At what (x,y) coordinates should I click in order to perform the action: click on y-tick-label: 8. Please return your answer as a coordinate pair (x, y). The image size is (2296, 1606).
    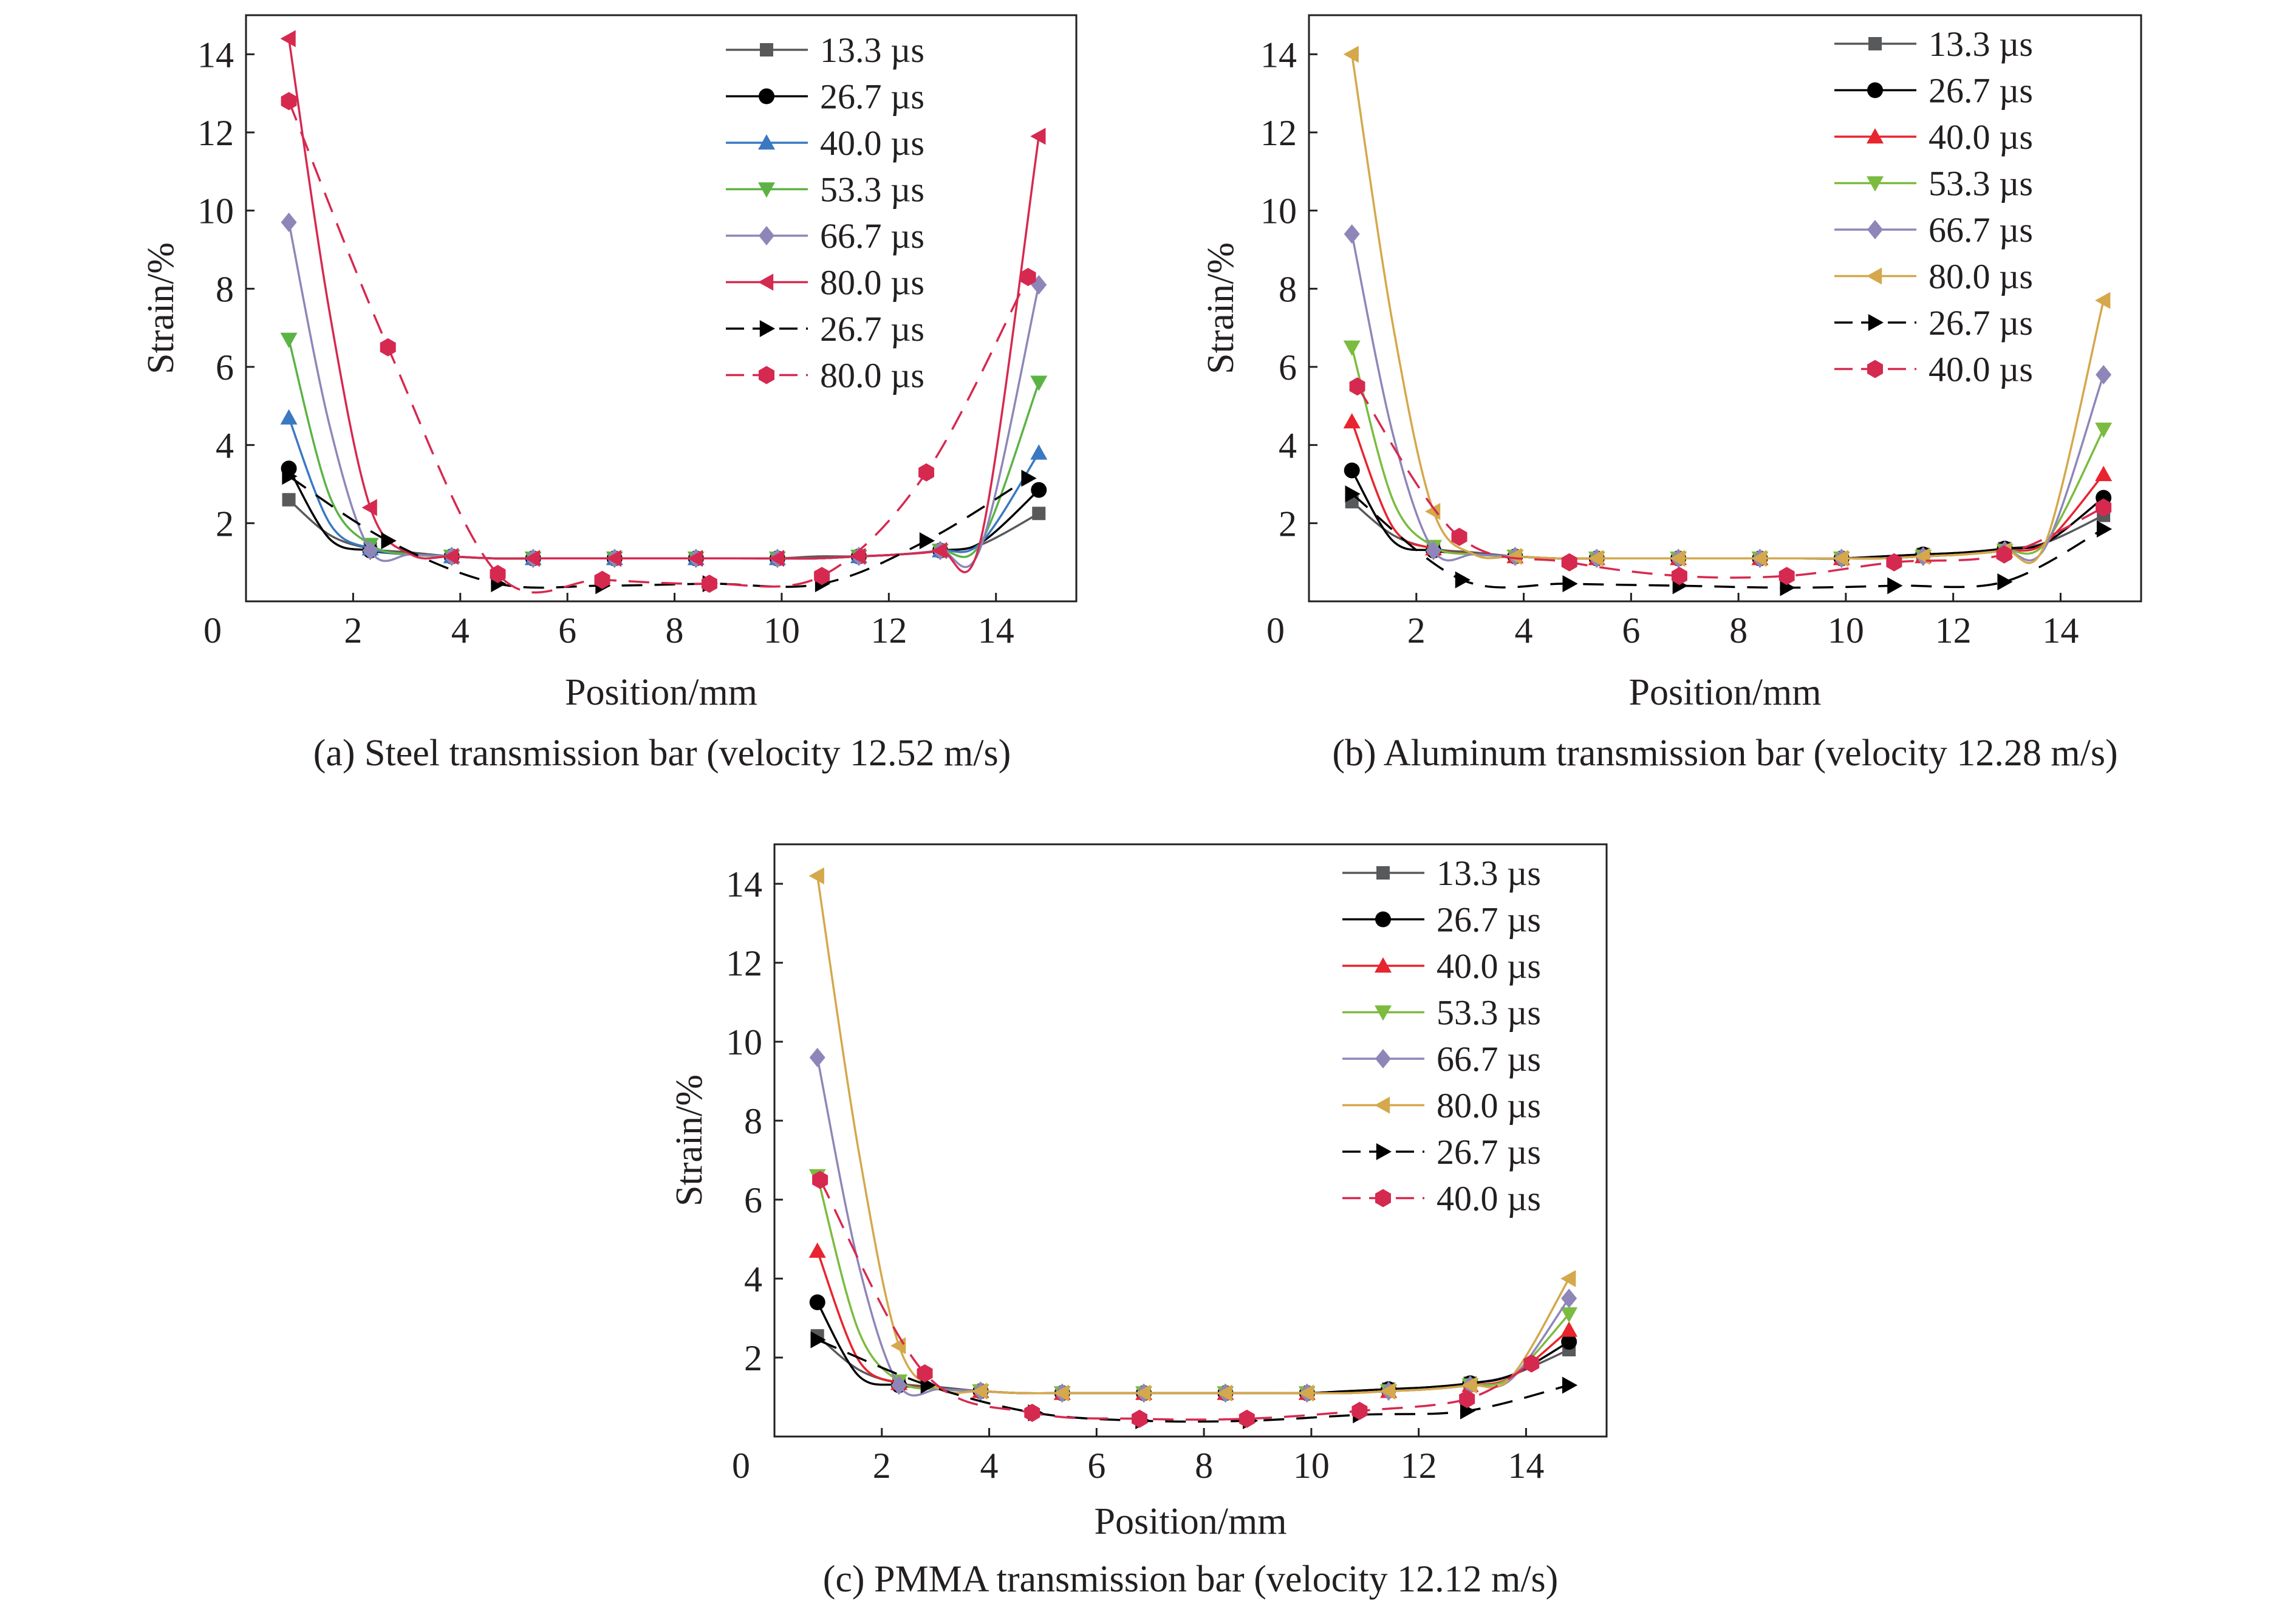
    Looking at the image, I should click on (225, 289).